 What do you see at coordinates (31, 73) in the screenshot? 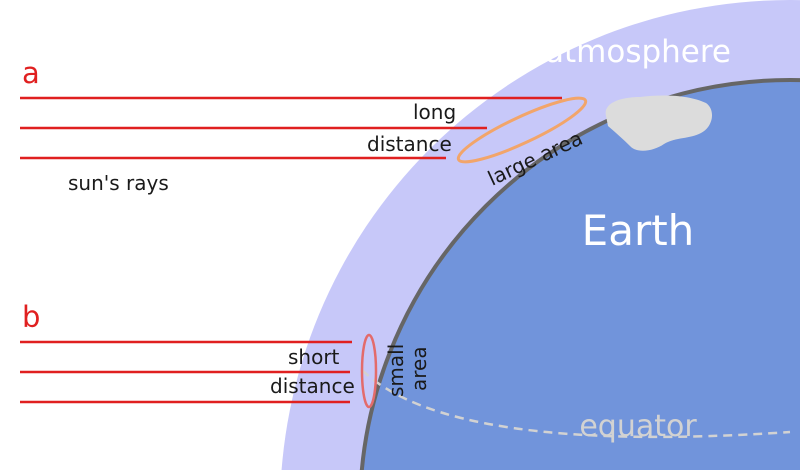
I see `case-a-label: a` at bounding box center [31, 73].